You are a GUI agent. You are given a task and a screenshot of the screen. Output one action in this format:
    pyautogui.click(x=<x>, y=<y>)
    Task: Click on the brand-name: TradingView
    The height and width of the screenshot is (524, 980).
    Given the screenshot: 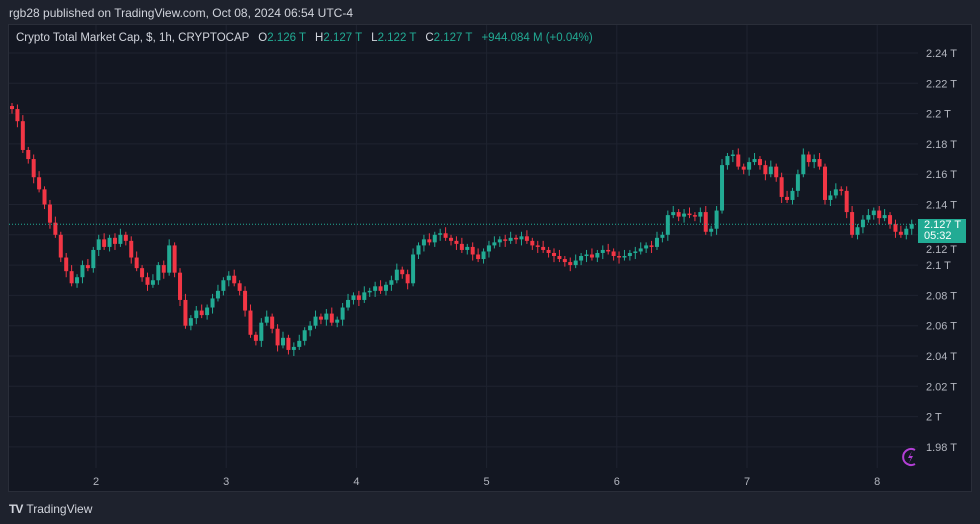 What is the action you would take?
    pyautogui.click(x=59, y=509)
    